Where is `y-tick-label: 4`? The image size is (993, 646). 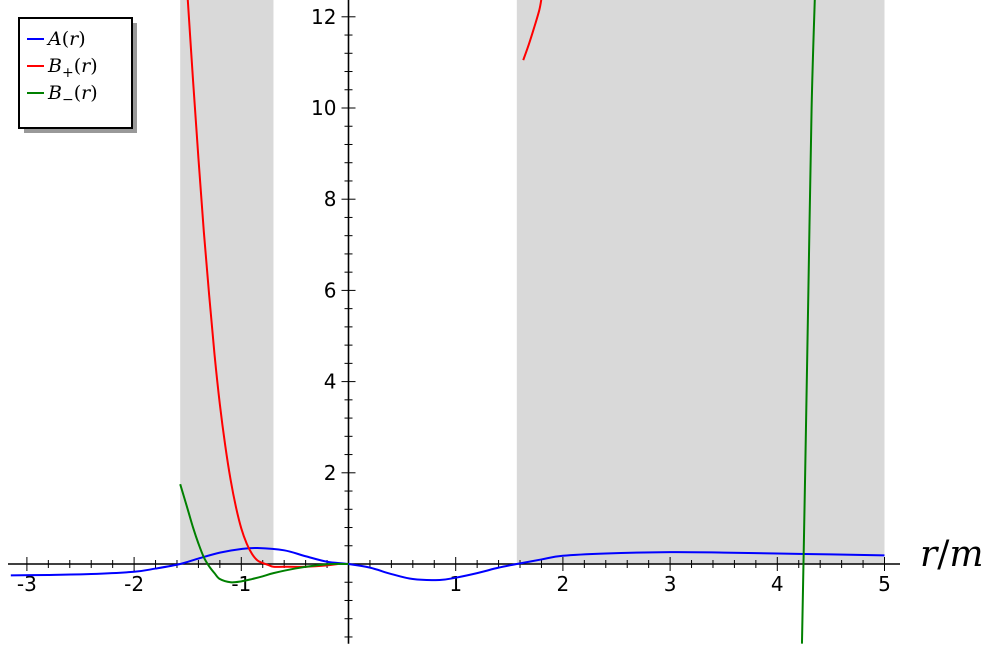
y-tick-label: 4 is located at coordinates (330, 382).